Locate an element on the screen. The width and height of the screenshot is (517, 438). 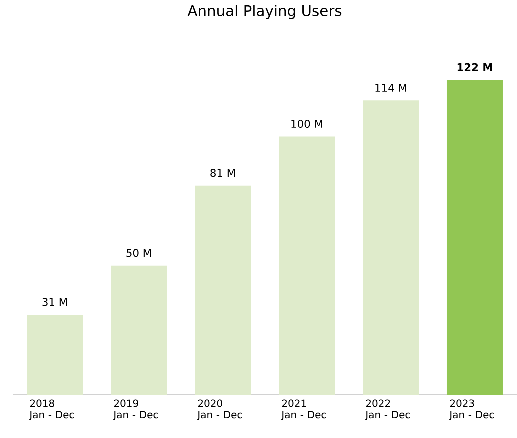
x-tick-label: 2019 Jan - Dec is located at coordinates (135, 410).